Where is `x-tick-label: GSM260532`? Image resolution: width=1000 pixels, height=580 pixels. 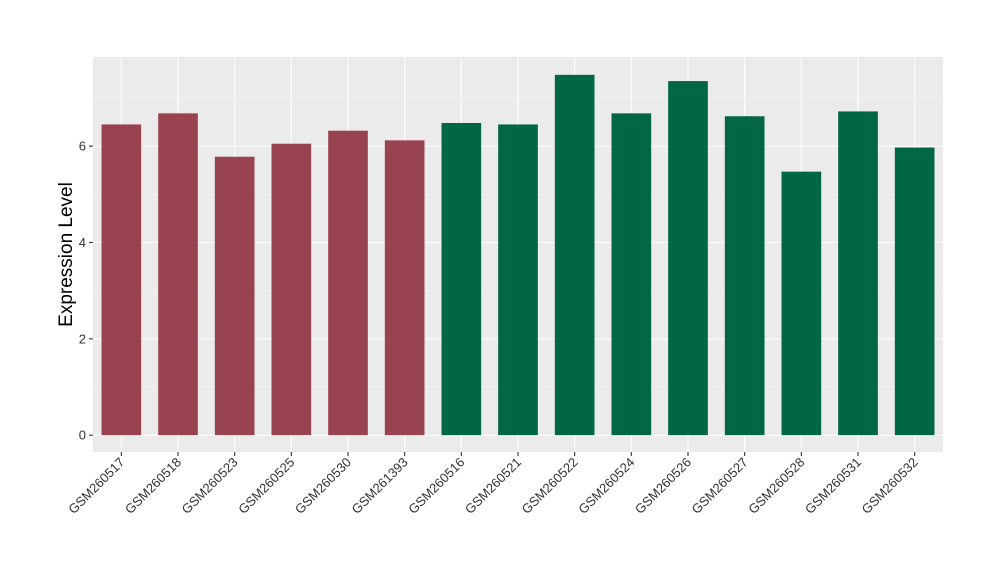 x-tick-label: GSM260532 is located at coordinates (890, 486).